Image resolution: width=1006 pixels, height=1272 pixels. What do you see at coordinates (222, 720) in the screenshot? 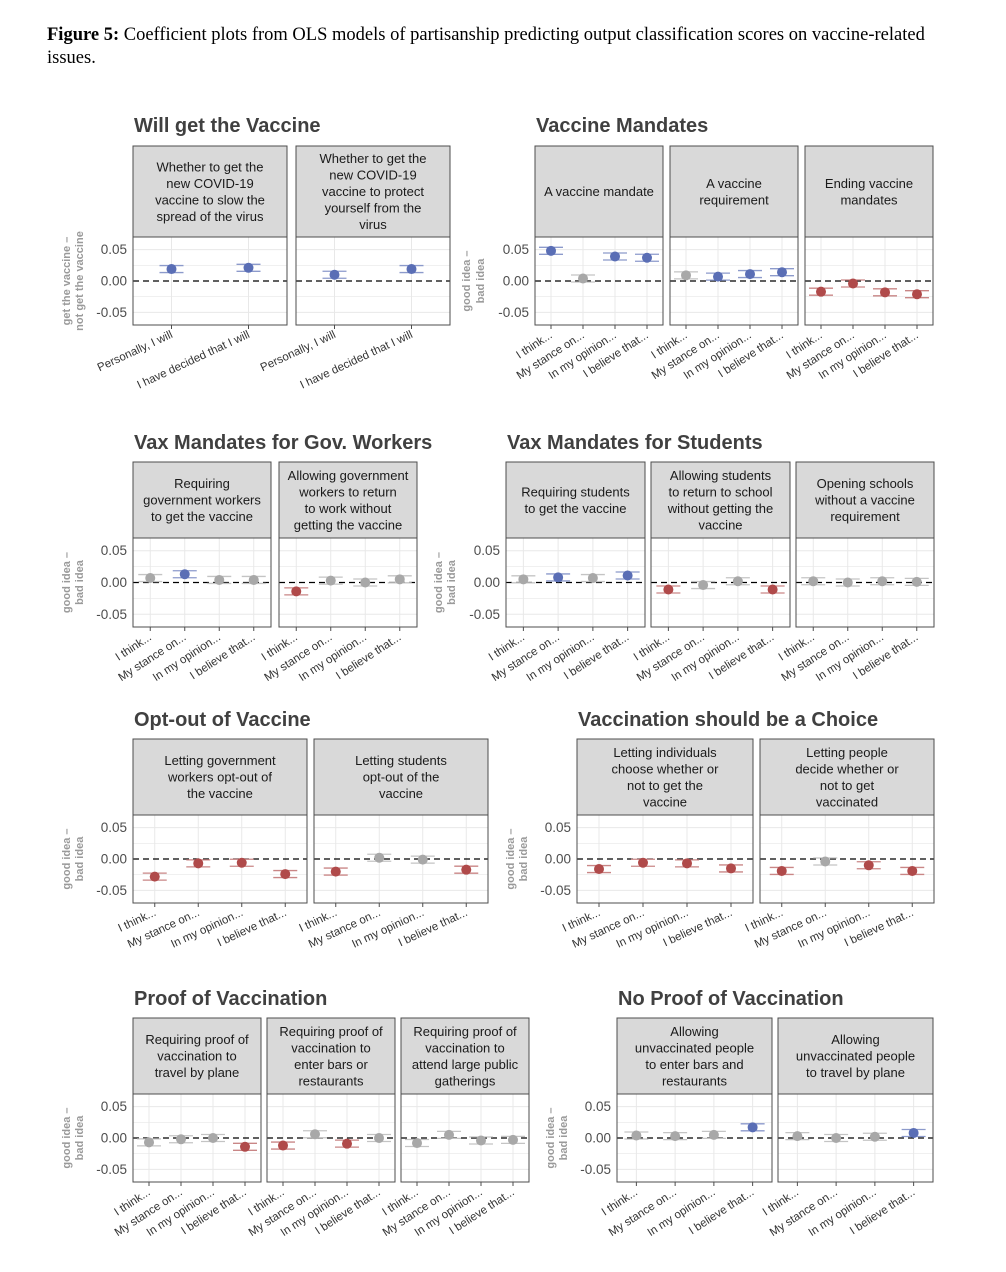
I see `chart-title: Opt-out of Vaccine` at bounding box center [222, 720].